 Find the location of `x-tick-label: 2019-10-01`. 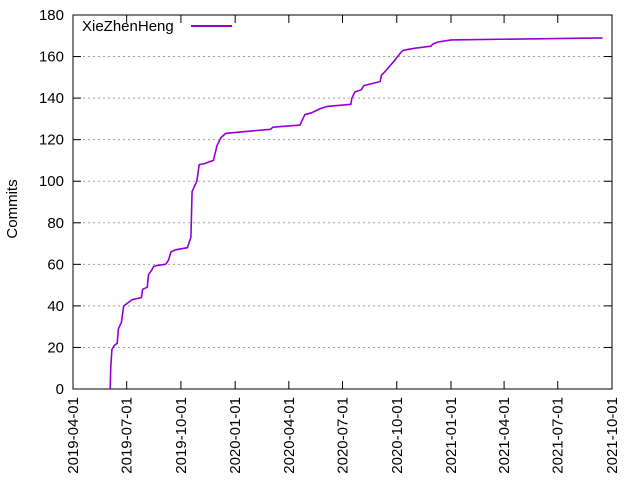

x-tick-label: 2019-10-01 is located at coordinates (181, 435).